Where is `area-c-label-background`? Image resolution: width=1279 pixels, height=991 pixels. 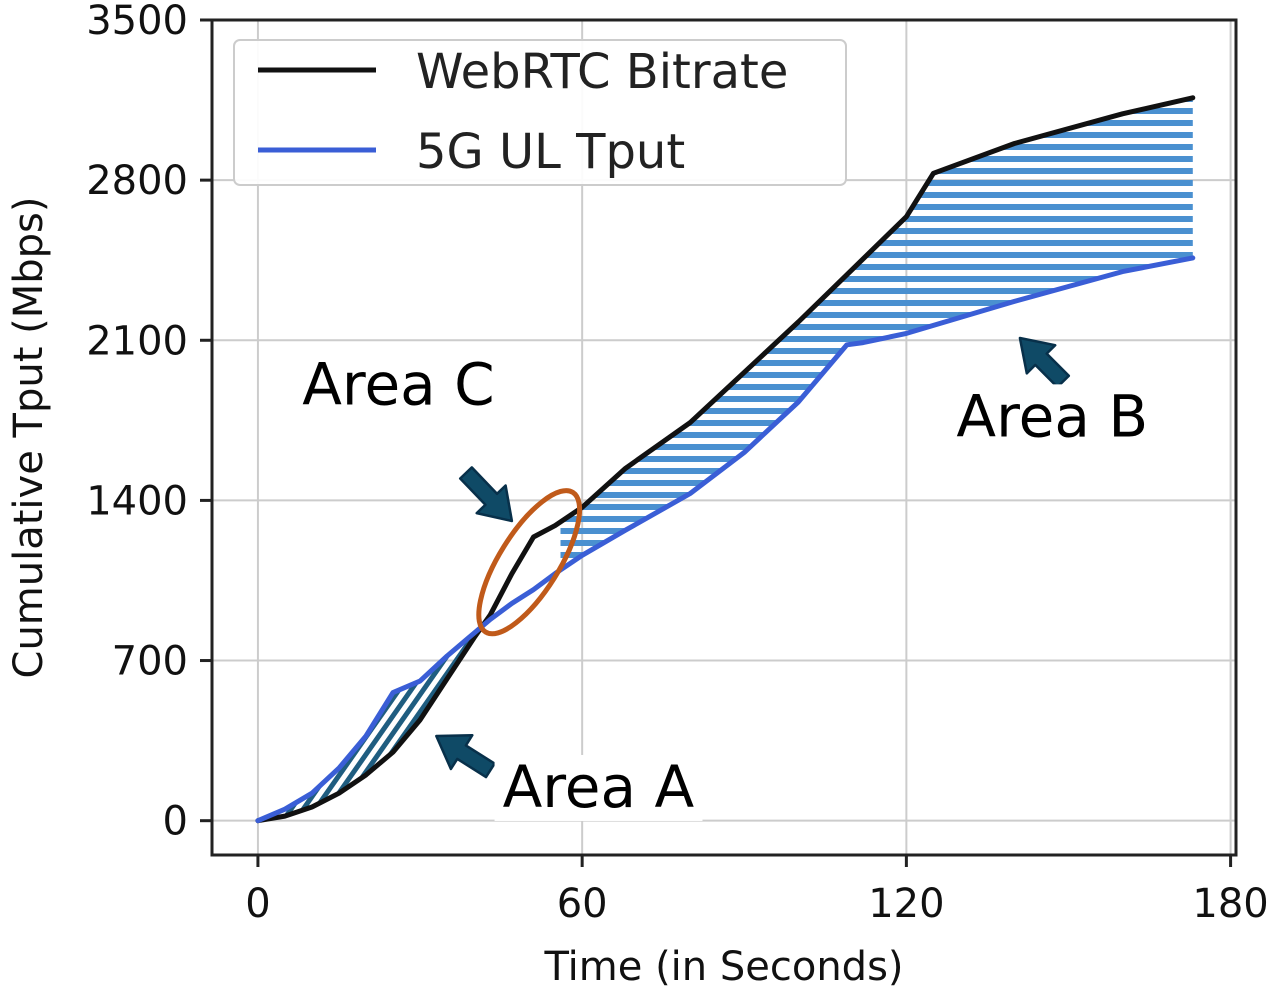 area-c-label-background is located at coordinates (398, 385).